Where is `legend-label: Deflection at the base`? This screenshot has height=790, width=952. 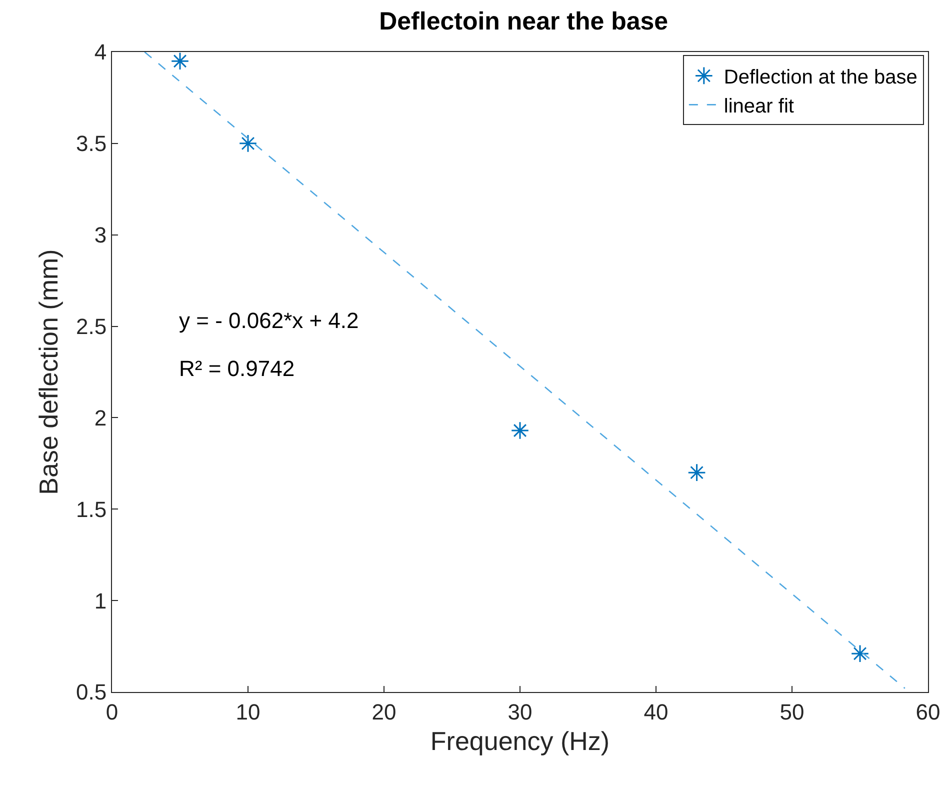 legend-label: Deflection at the base is located at coordinates (821, 77).